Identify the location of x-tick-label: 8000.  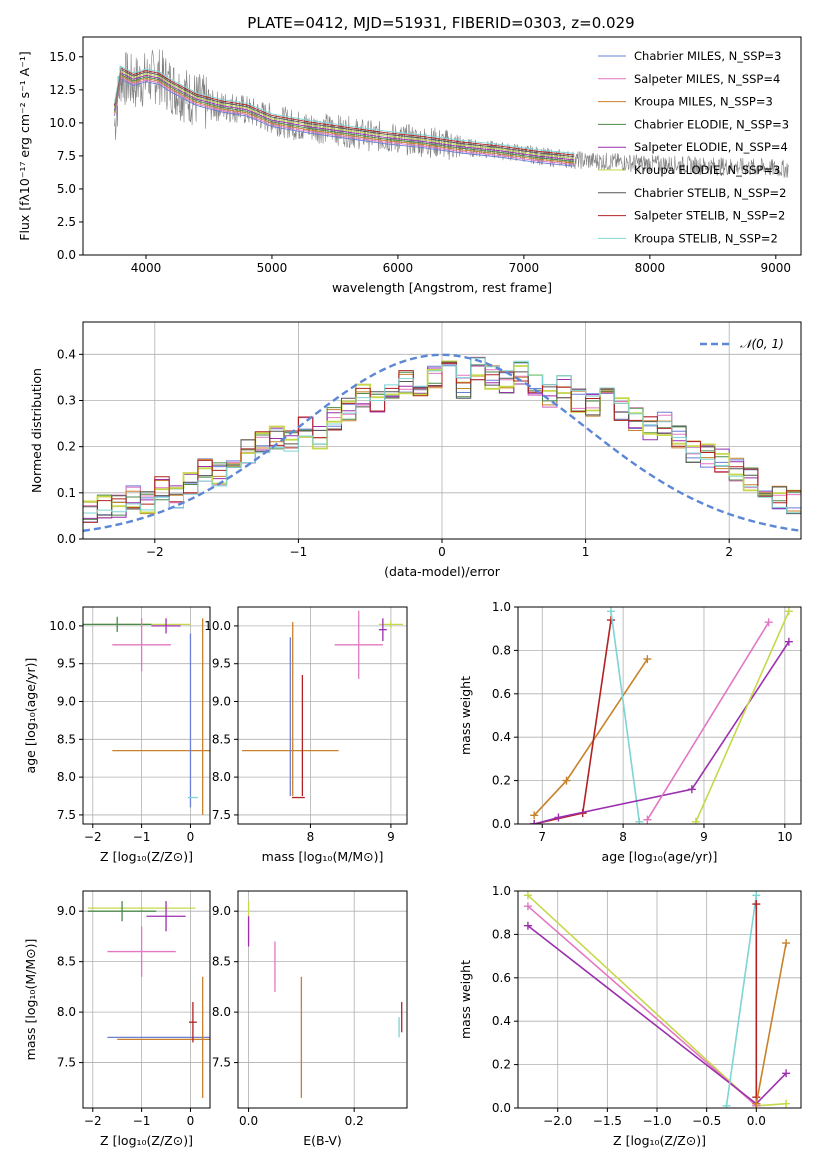
(650, 268).